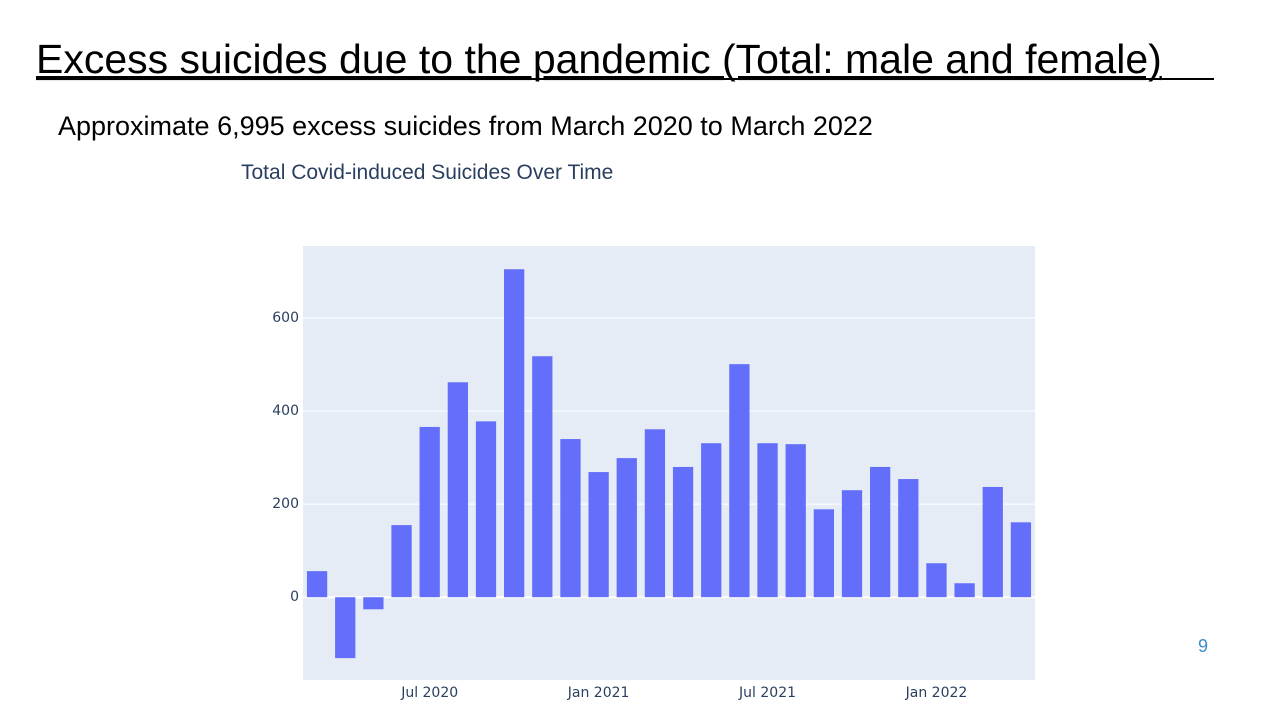  Describe the element at coordinates (767, 693) in the screenshot. I see `x-tick-label: Jul 2021` at that location.